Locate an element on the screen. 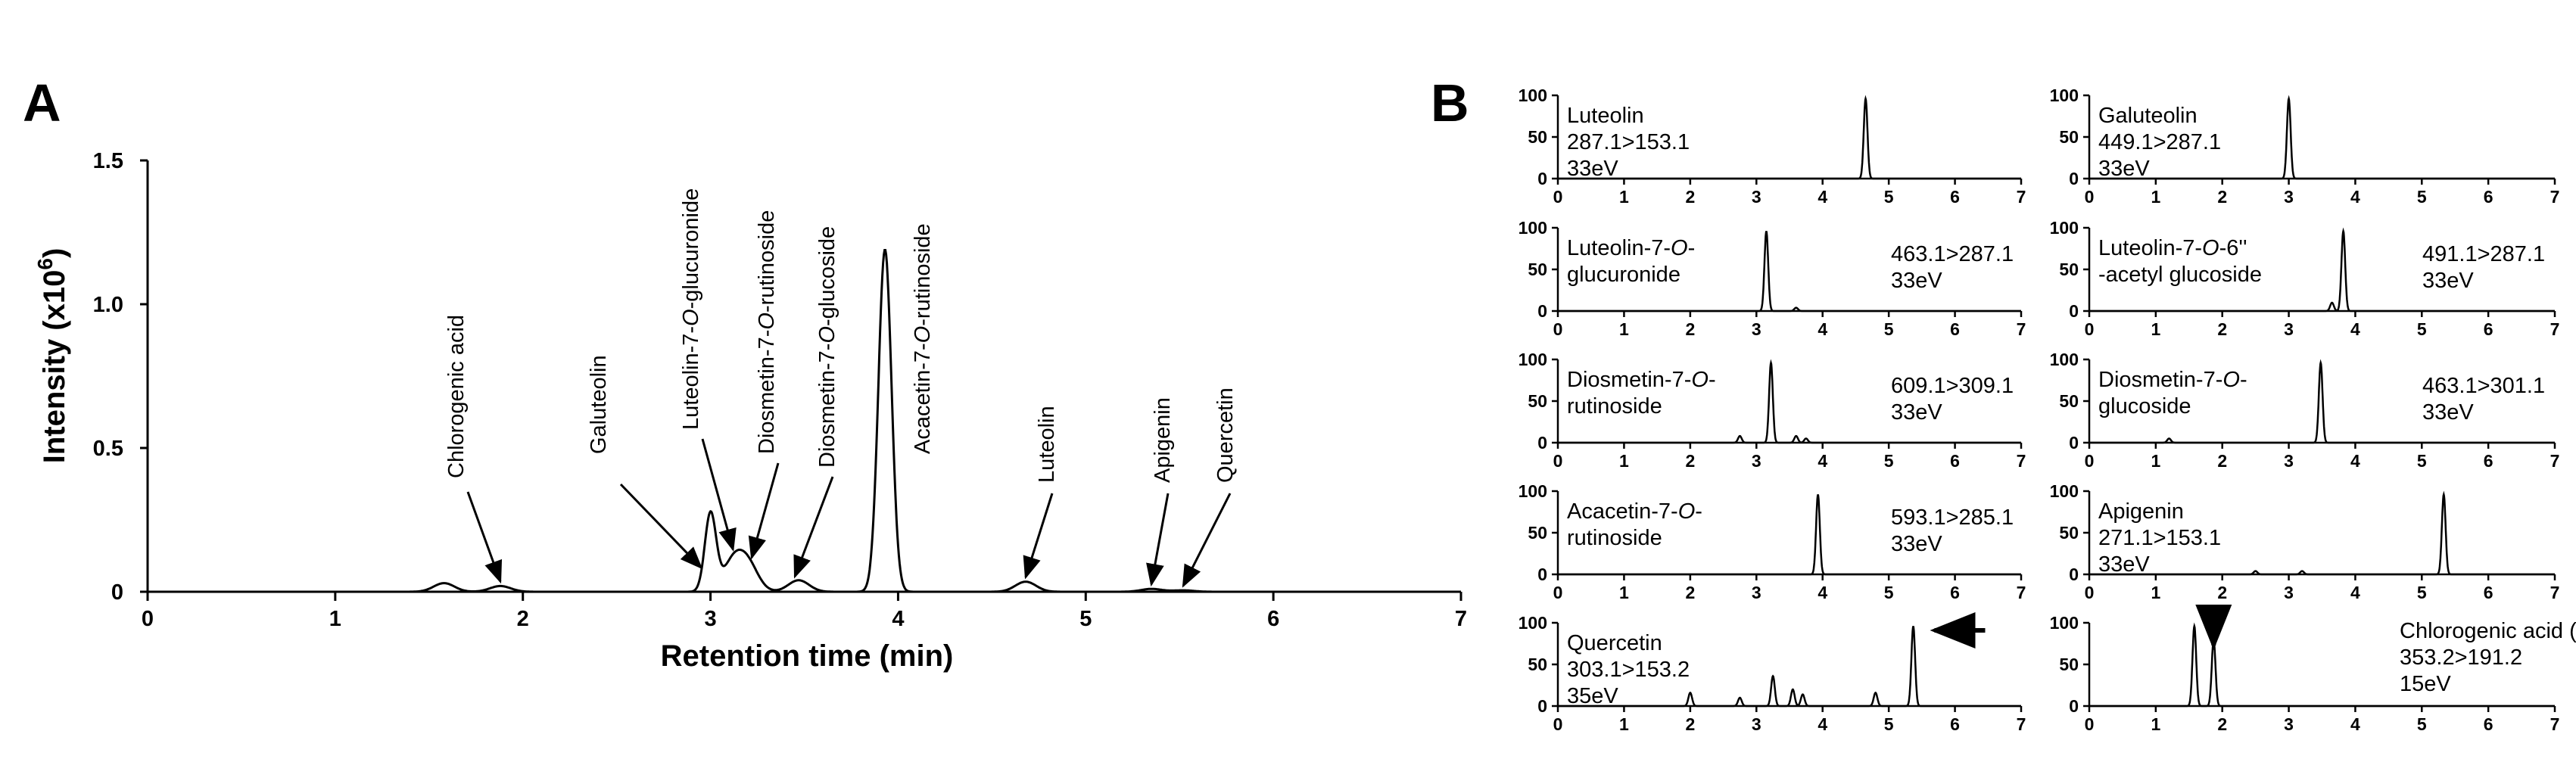  chart-a-ylabel-sup: 6 is located at coordinates (45, 264).